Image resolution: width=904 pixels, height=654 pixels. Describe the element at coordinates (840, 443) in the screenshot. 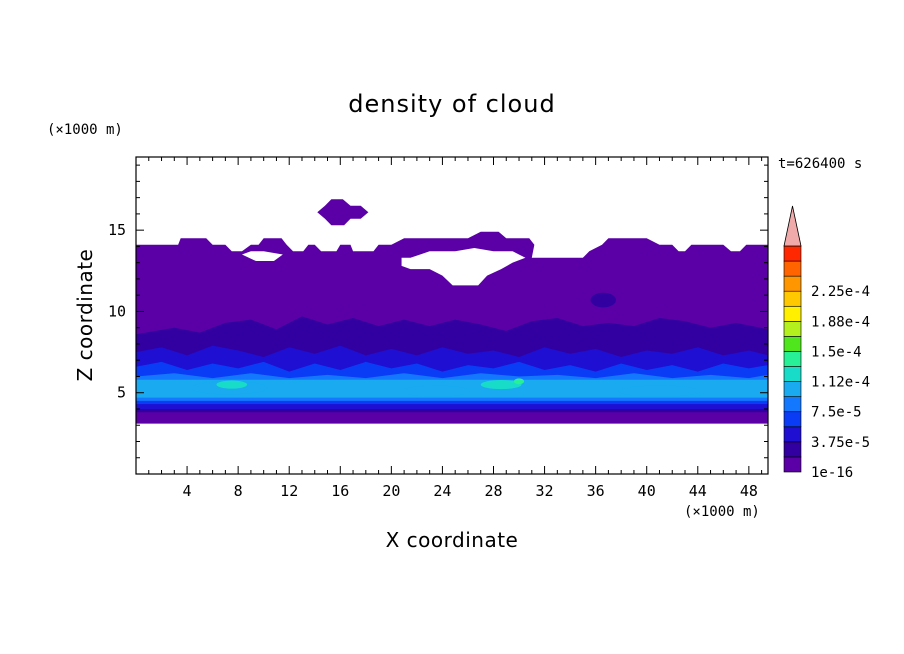

I see `colorbar-label: 3.75e-5` at that location.